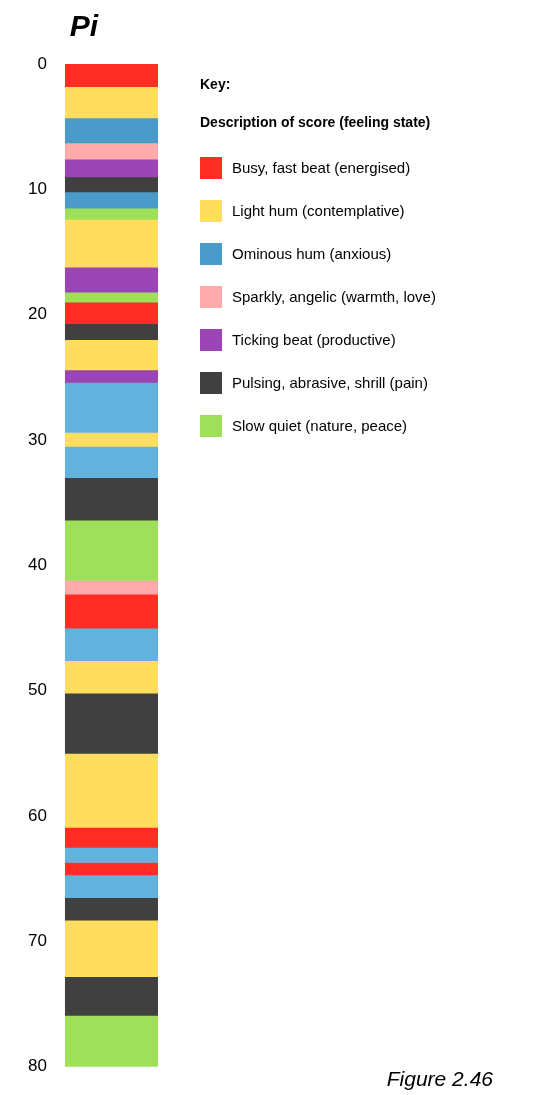 The height and width of the screenshot is (1095, 533). Describe the element at coordinates (318, 210) in the screenshot. I see `legend-label: Light hum (contemplative)` at that location.